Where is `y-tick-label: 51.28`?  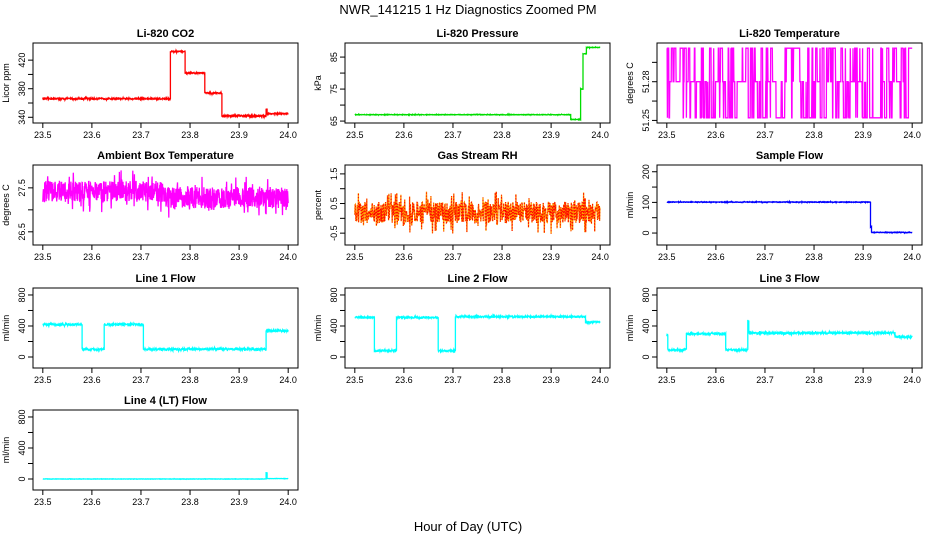 y-tick-label: 51.28 is located at coordinates (646, 81).